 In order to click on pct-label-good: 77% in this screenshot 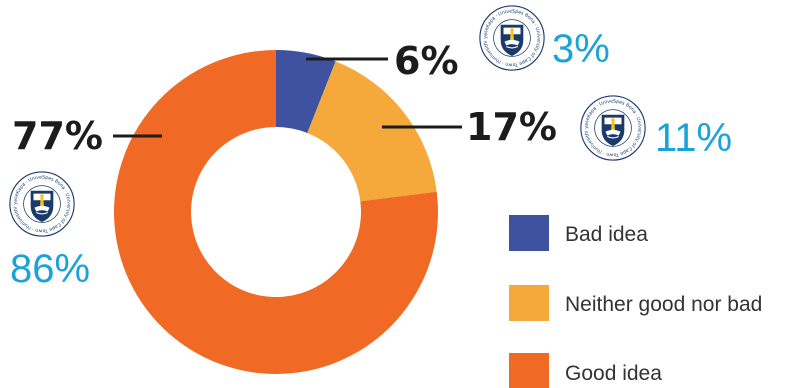, I will do `click(87, 136)`.